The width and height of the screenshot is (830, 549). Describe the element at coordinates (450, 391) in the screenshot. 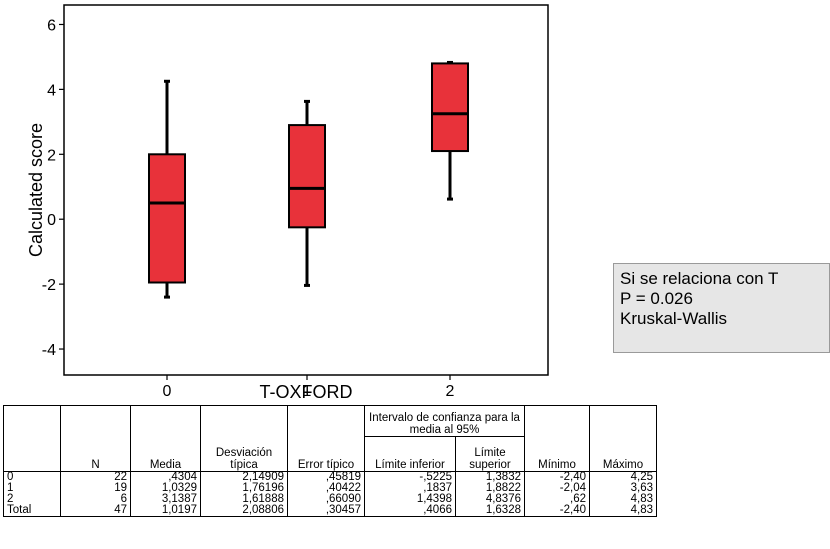

I see `x-tick-label: 2` at that location.